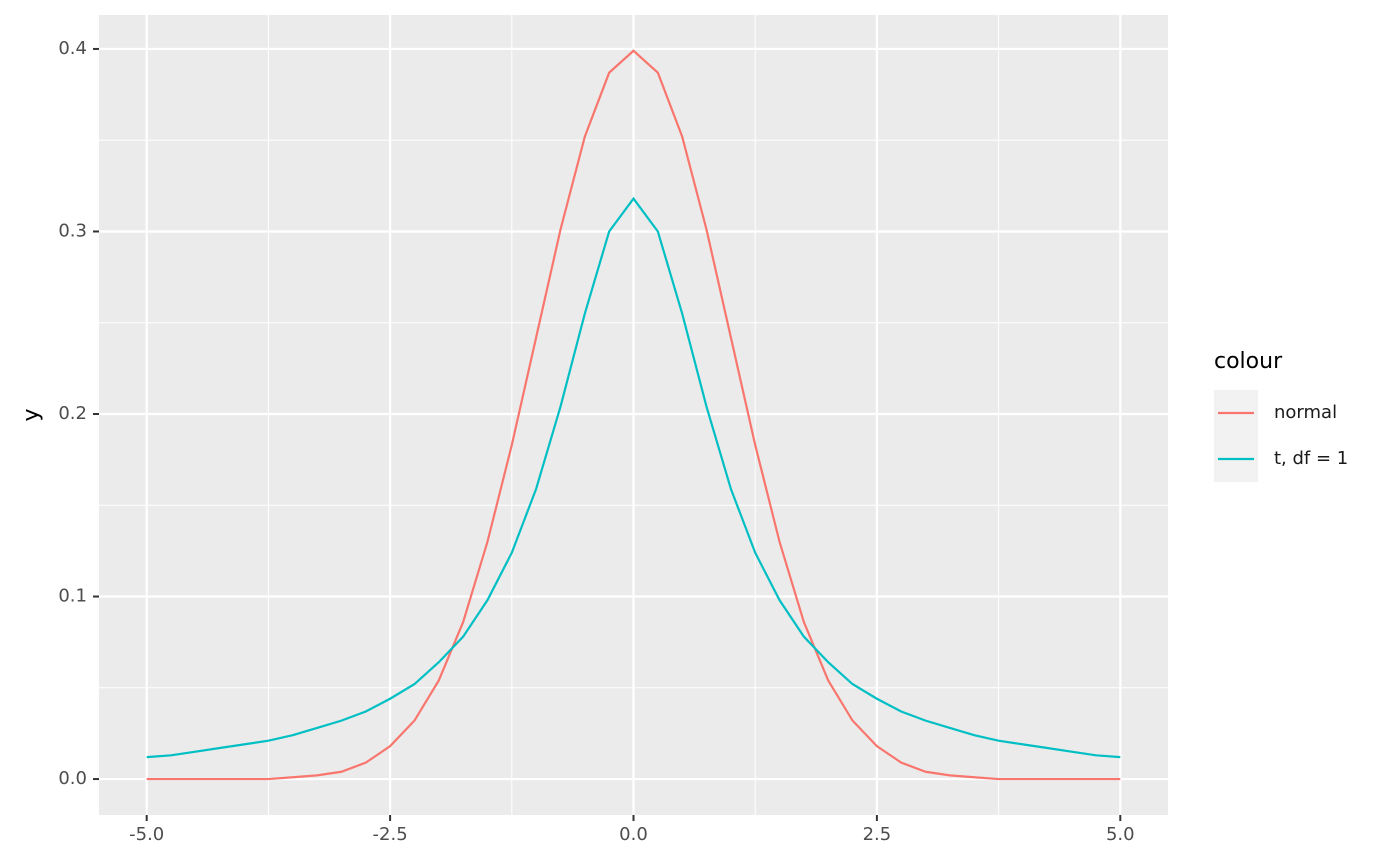  What do you see at coordinates (1248, 361) in the screenshot?
I see `legend-title: colour` at bounding box center [1248, 361].